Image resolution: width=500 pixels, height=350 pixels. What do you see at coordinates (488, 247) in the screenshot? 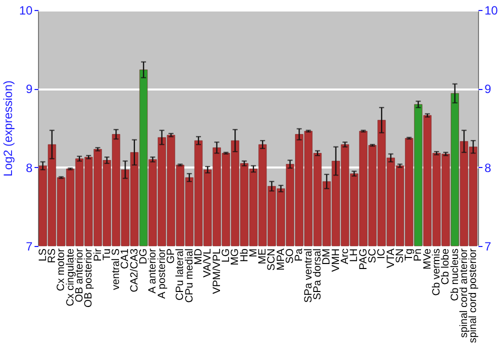
I see `y2-tick-label: 7` at bounding box center [488, 247].